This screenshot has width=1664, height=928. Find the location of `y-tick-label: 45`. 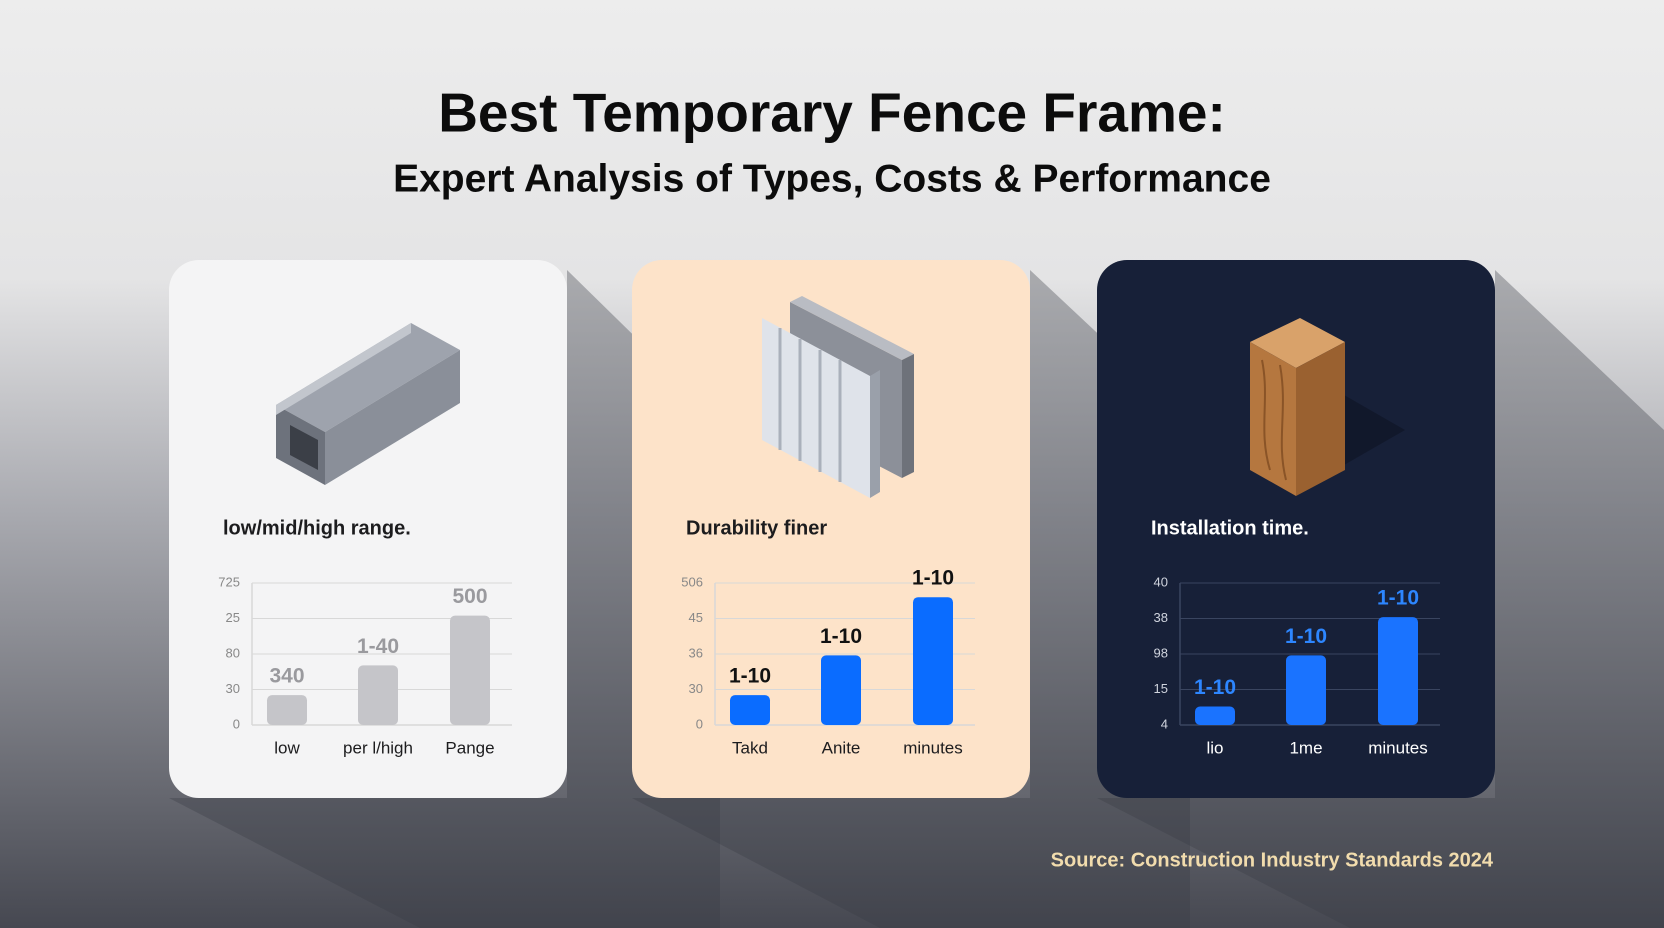

y-tick-label: 45 is located at coordinates (696, 617).